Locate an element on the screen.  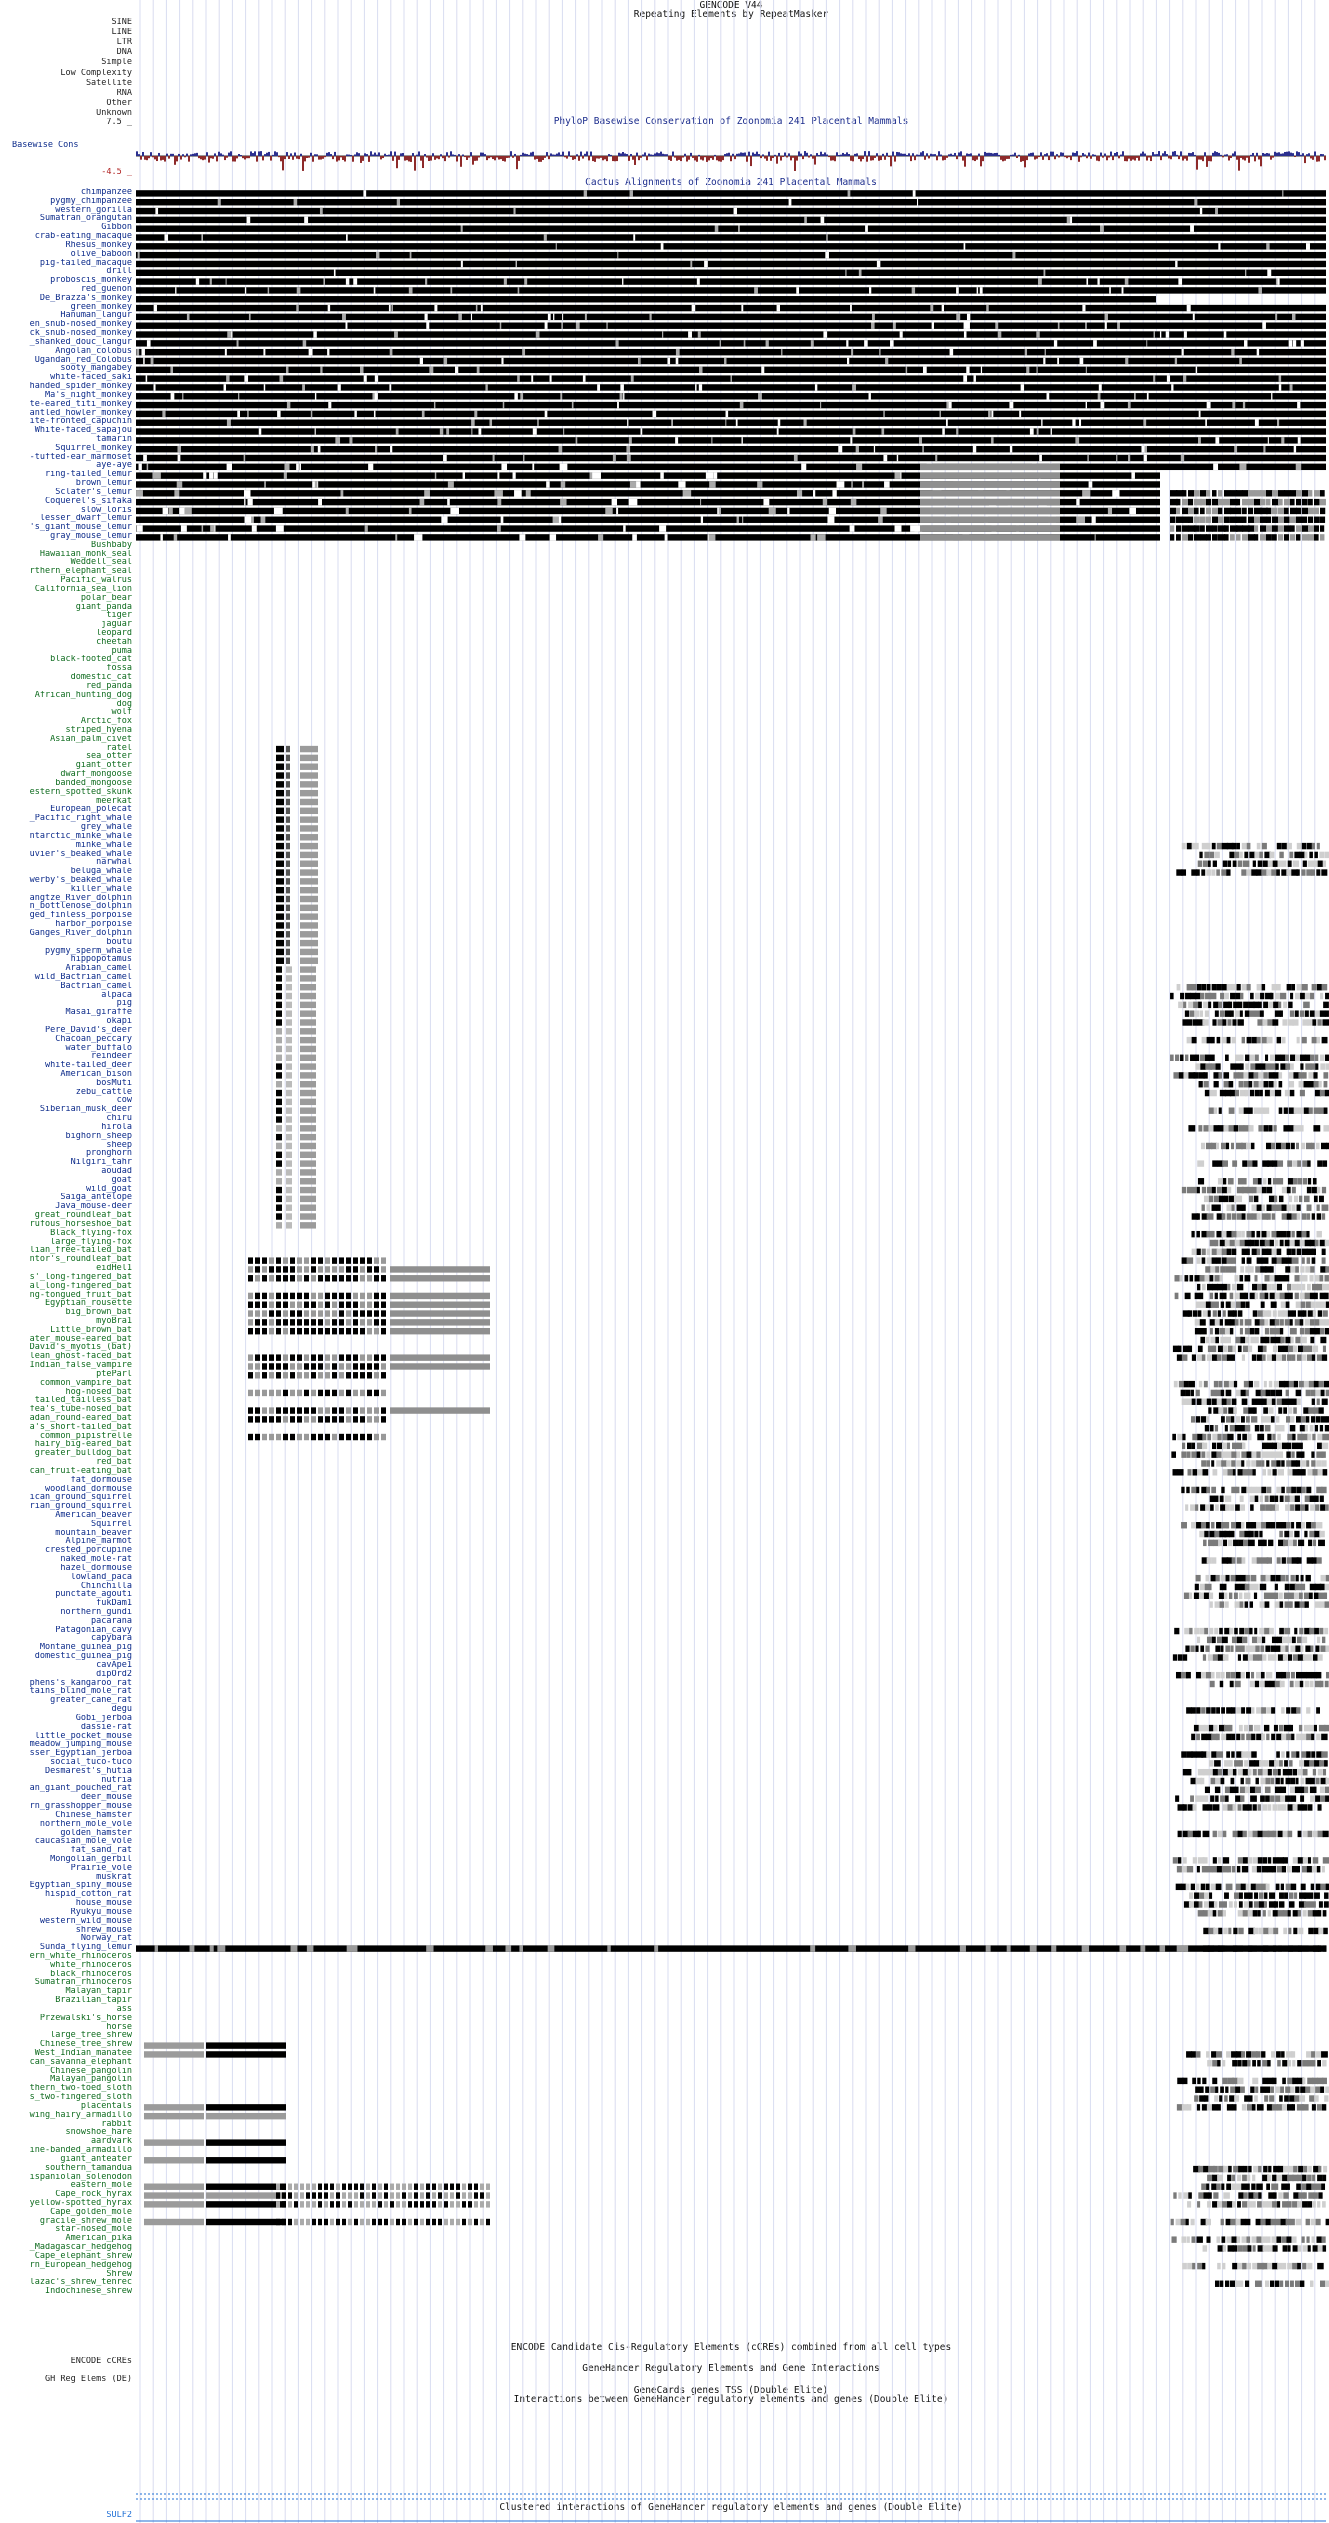
species-label: _Pacific_right_whale is located at coordinates (80, 819).